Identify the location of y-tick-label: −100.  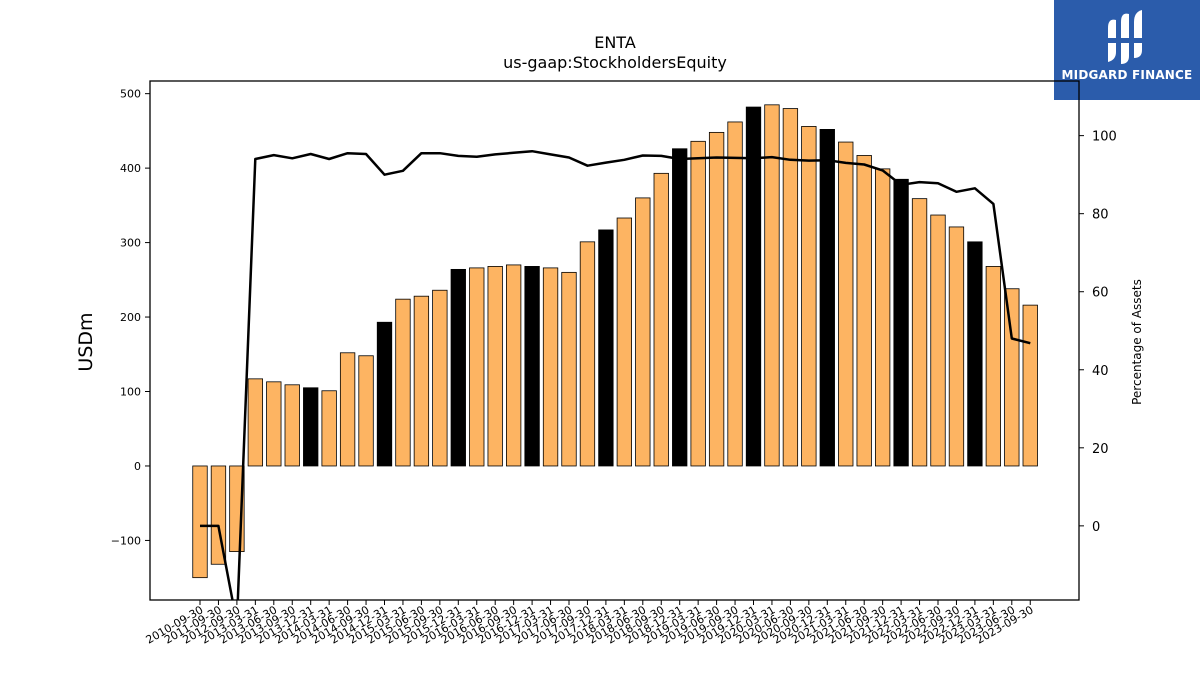
(126, 540).